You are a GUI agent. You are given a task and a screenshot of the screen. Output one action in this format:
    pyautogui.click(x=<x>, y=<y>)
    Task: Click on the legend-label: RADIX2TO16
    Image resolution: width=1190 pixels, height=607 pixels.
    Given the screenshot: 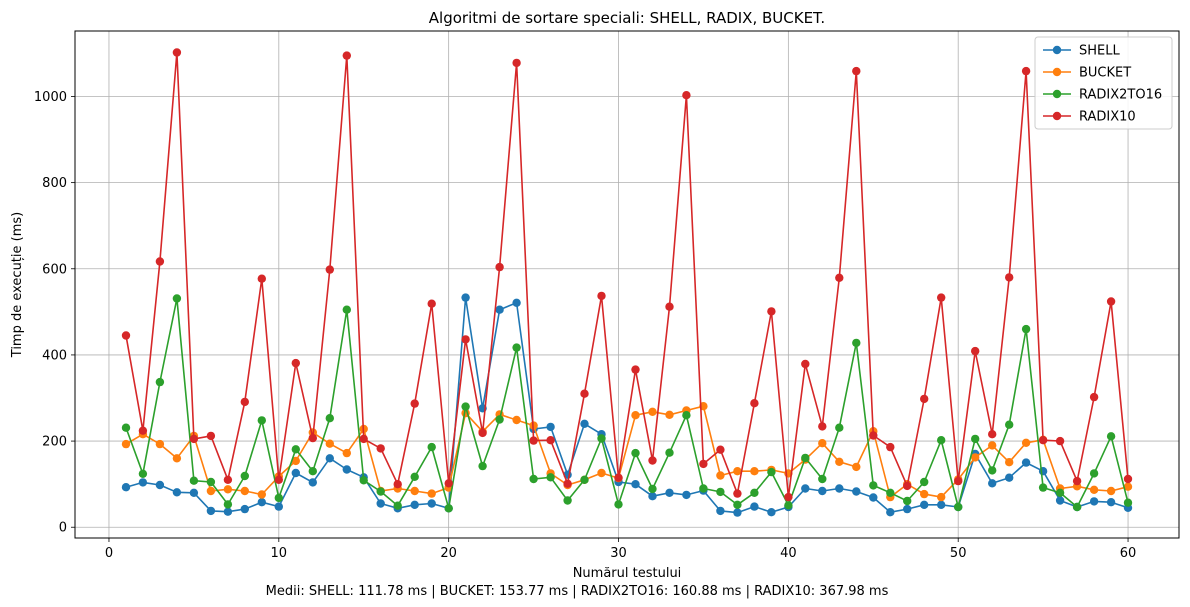 What is the action you would take?
    pyautogui.click(x=1120, y=95)
    